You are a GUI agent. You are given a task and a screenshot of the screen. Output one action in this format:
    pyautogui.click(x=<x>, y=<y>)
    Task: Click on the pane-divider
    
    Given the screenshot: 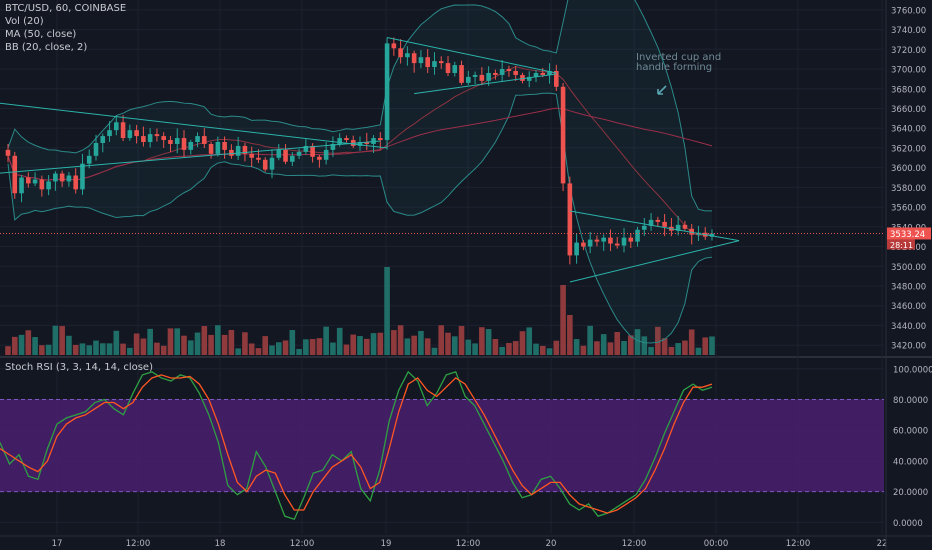 What is the action you would take?
    pyautogui.click(x=466, y=357)
    